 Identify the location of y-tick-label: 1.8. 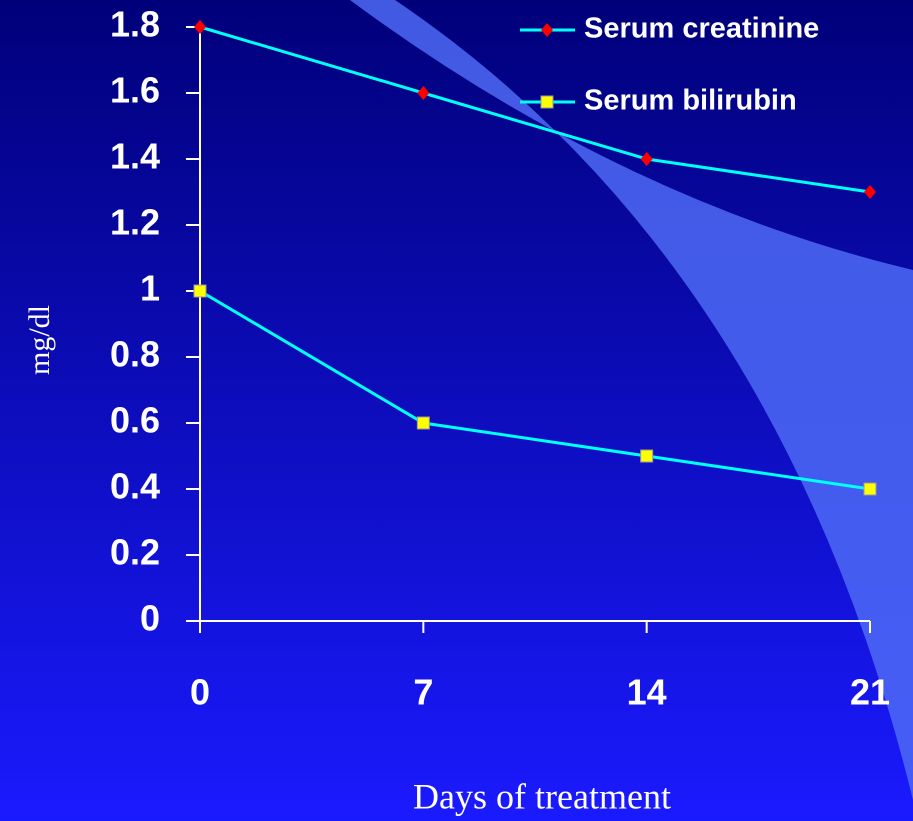
(135, 24).